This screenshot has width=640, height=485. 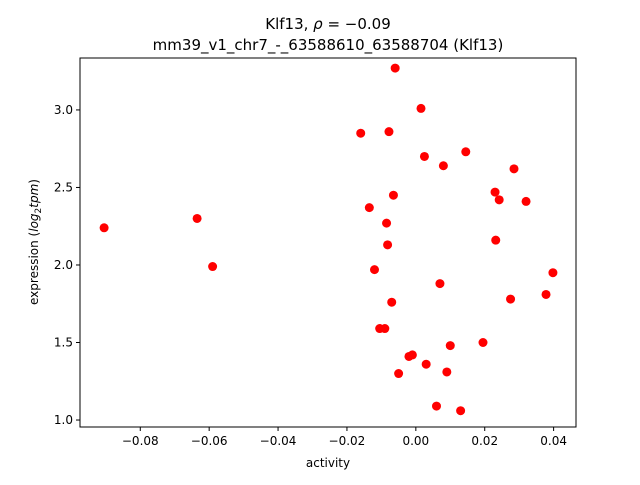 What do you see at coordinates (63, 110) in the screenshot?
I see `y-tick-label: 3.0` at bounding box center [63, 110].